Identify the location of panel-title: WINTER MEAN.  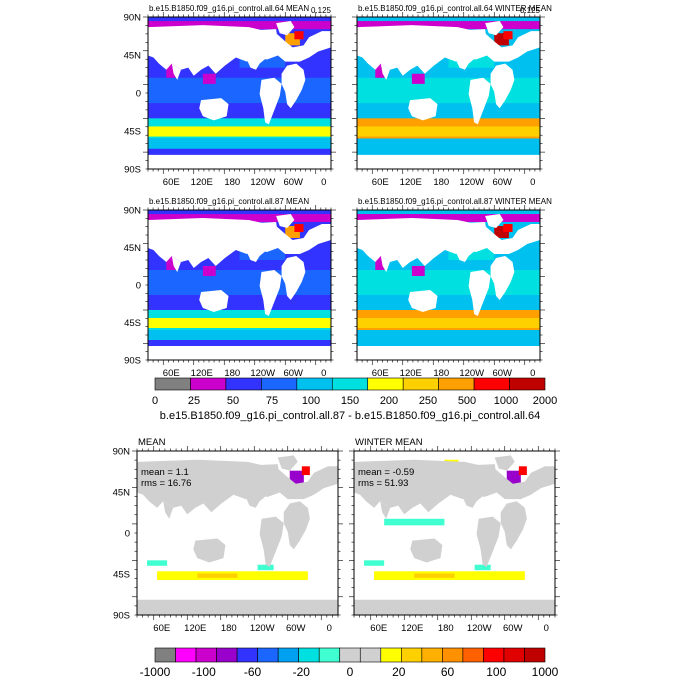
(389, 442).